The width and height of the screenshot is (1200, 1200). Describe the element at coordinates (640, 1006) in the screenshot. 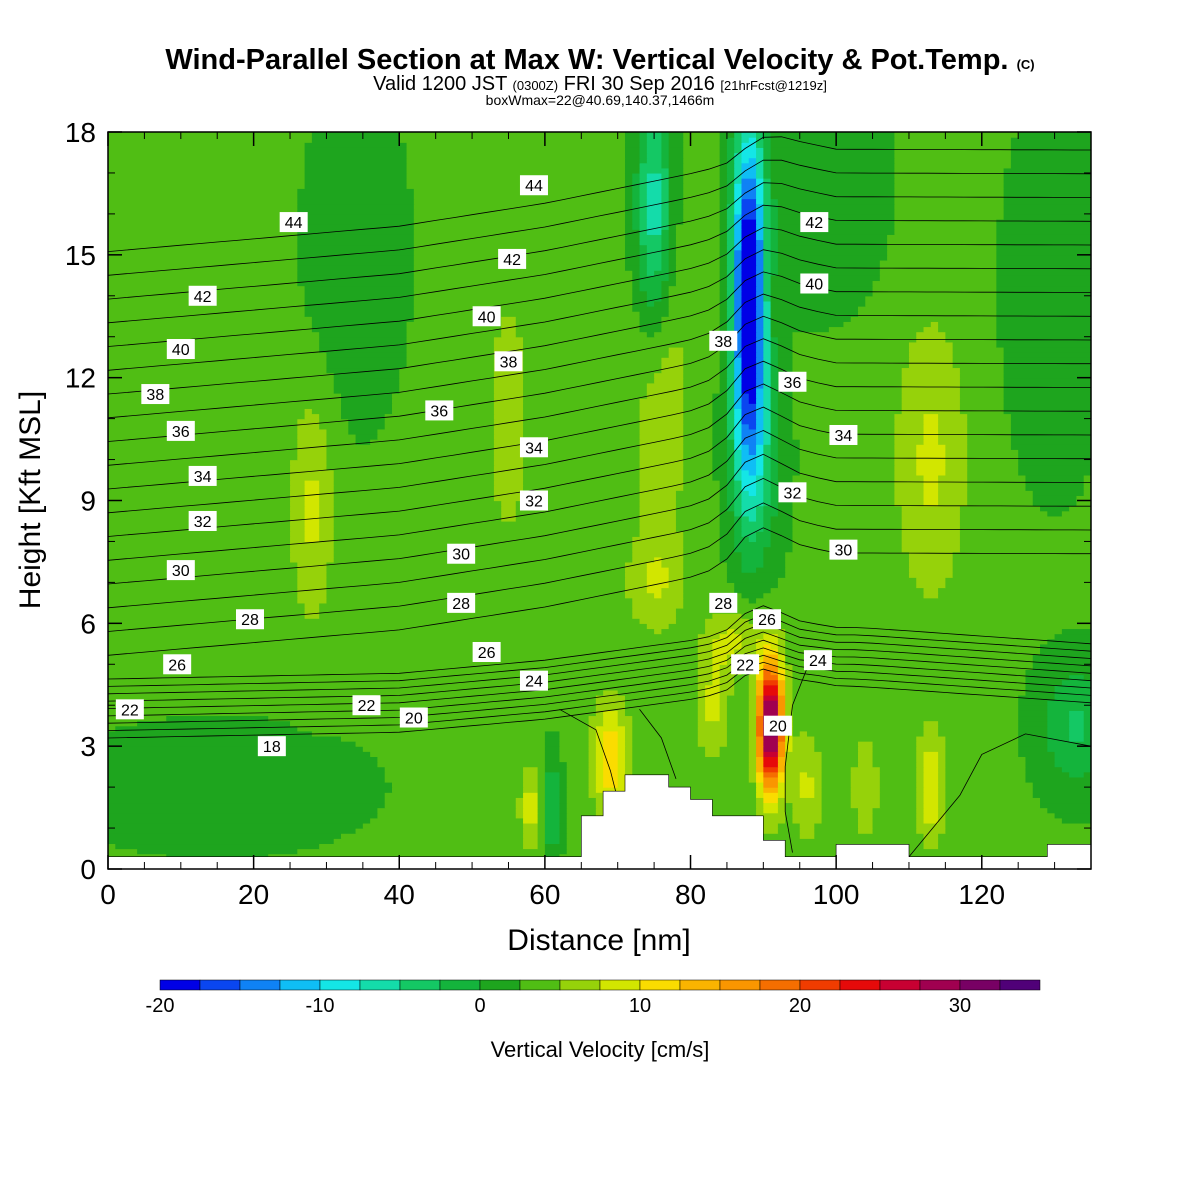

I see `colorbar-tick-label: 10` at that location.